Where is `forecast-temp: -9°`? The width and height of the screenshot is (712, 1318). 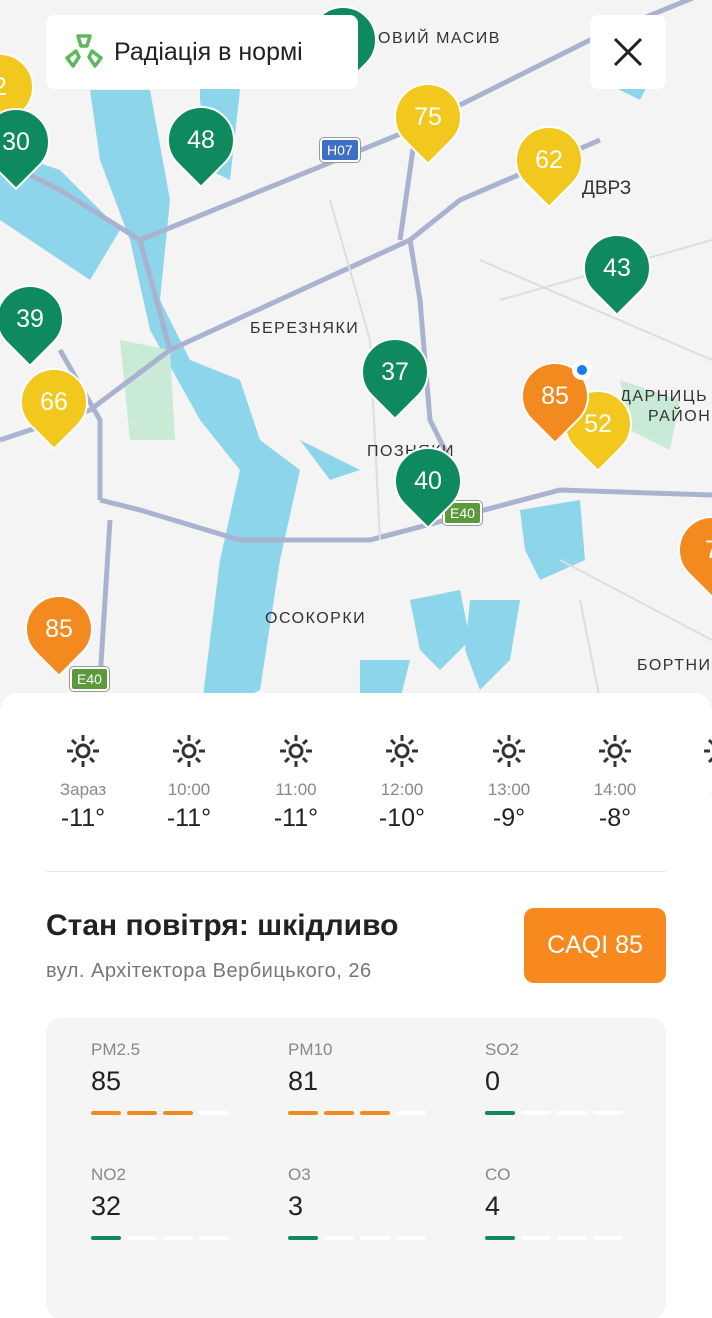
forecast-temp: -9° is located at coordinates (509, 818).